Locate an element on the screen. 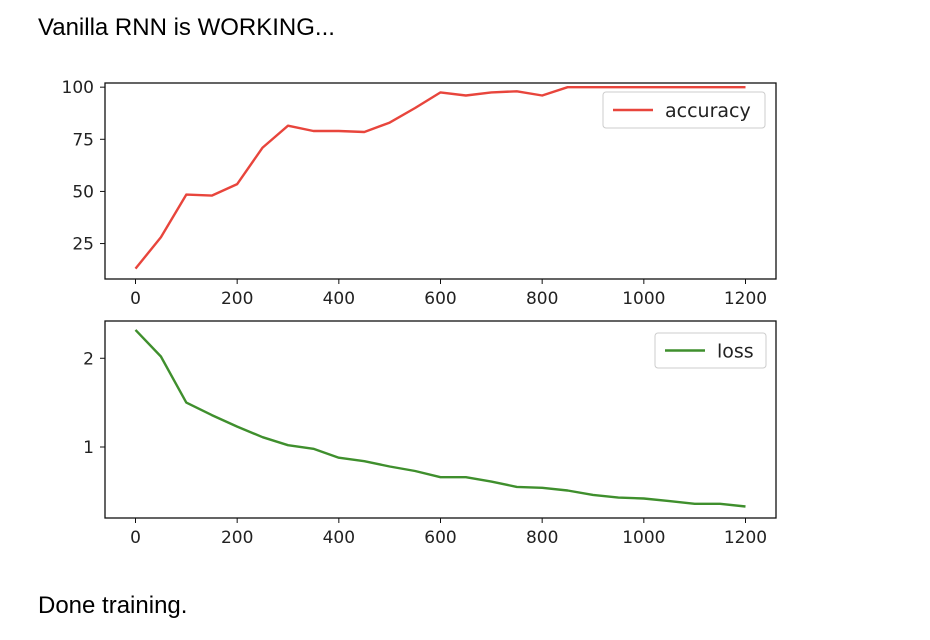 The height and width of the screenshot is (640, 930). y-tick-label: 50 is located at coordinates (83, 192).